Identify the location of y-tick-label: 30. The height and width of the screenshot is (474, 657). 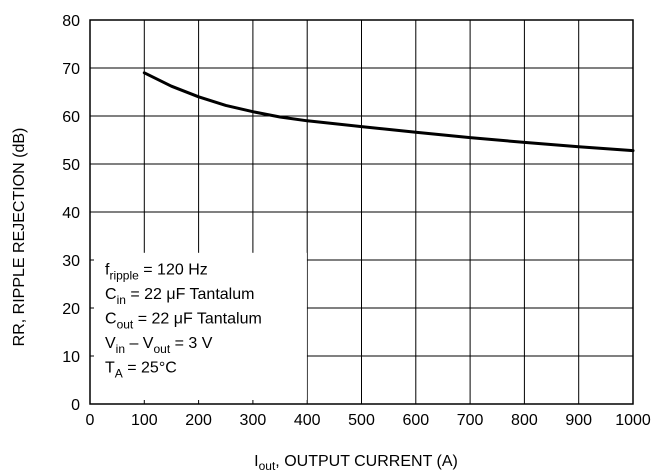
(71, 261).